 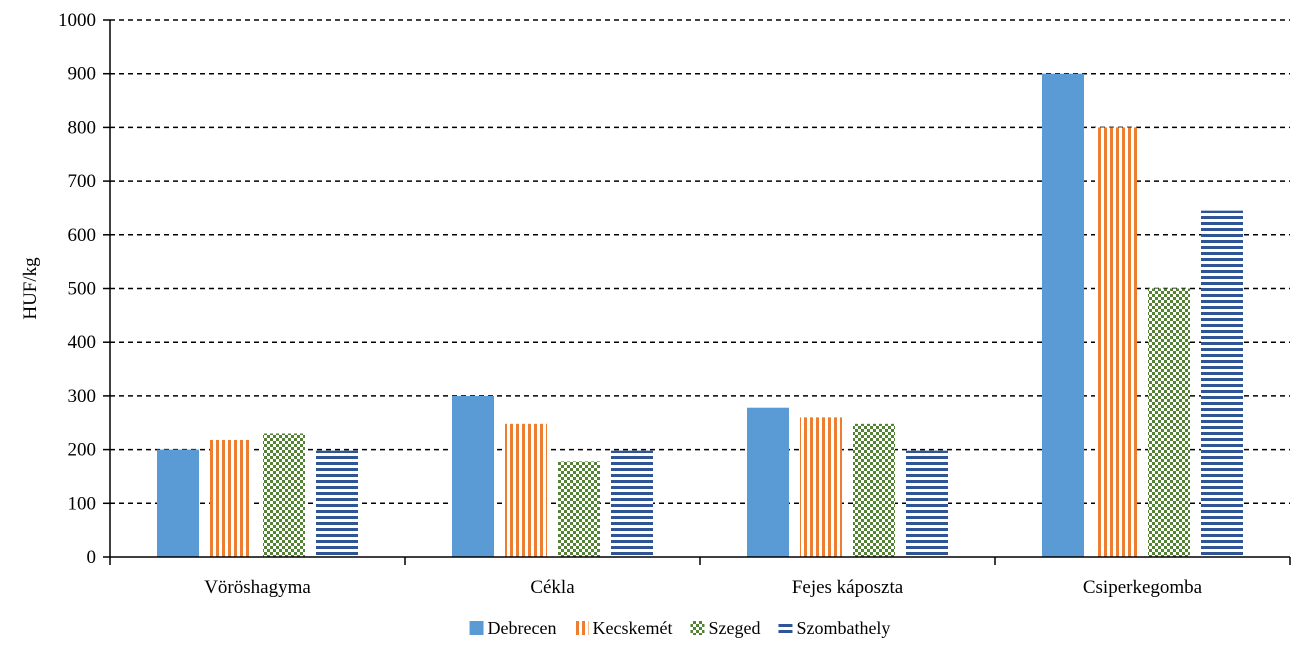 What do you see at coordinates (848, 587) in the screenshot?
I see `x-tick-label: Fejes káposzta` at bounding box center [848, 587].